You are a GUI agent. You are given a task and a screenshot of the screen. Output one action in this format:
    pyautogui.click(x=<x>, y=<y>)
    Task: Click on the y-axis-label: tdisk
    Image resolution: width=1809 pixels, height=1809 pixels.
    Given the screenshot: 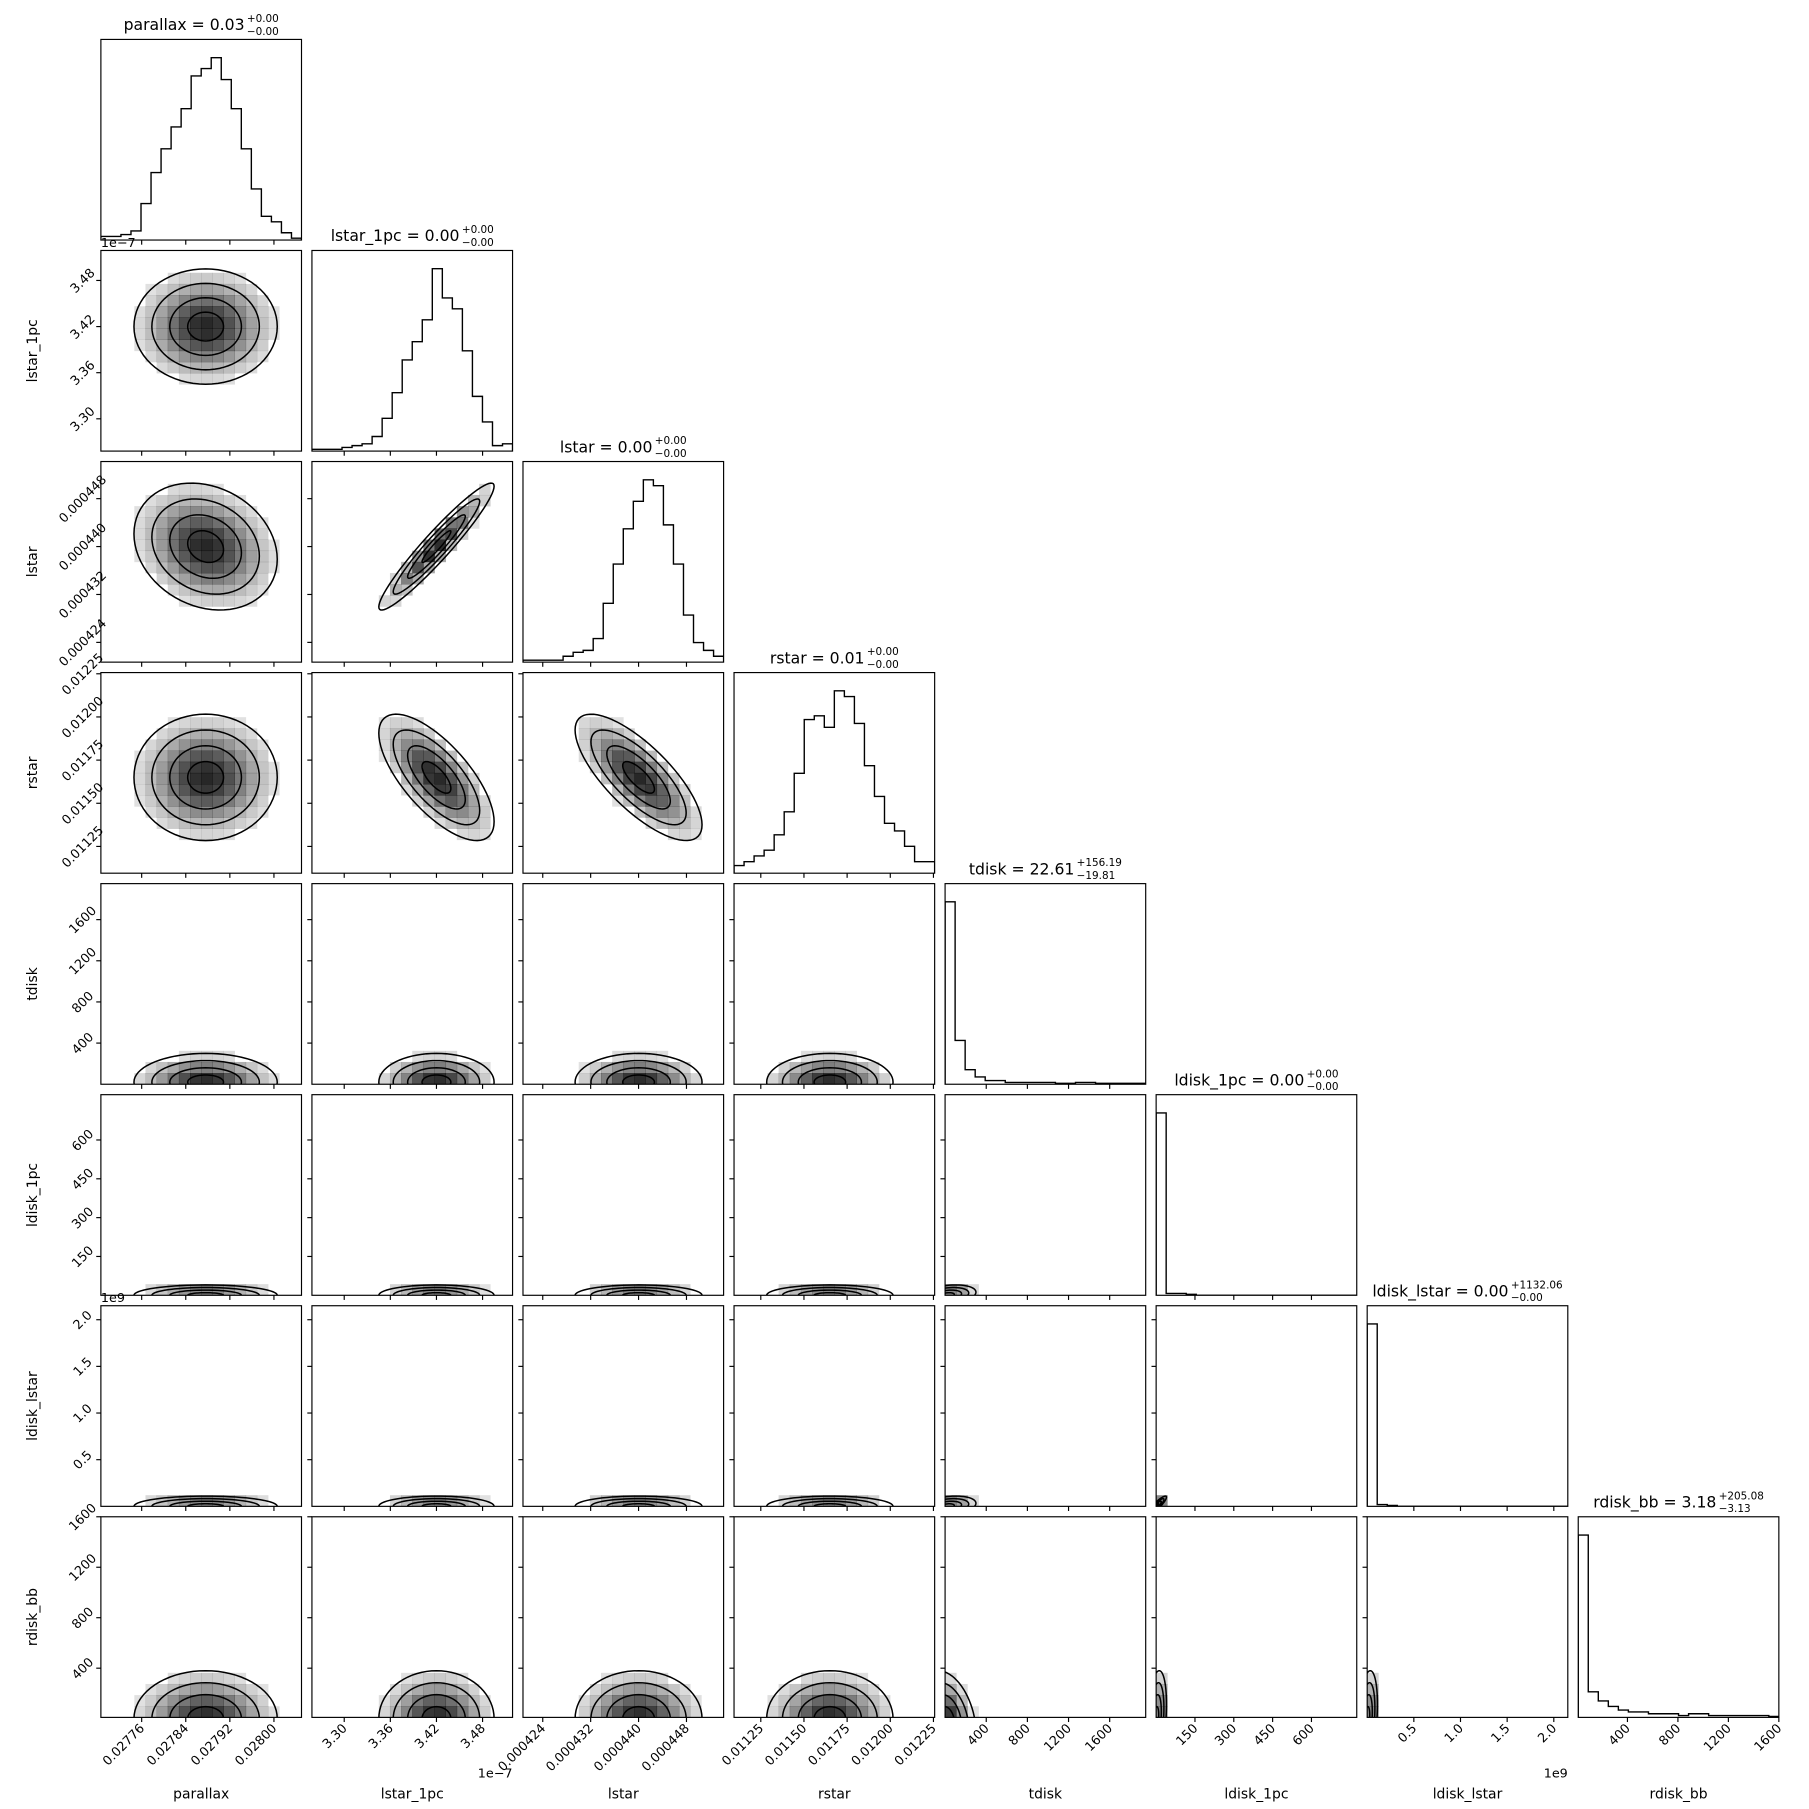 What is the action you would take?
    pyautogui.click(x=33, y=983)
    